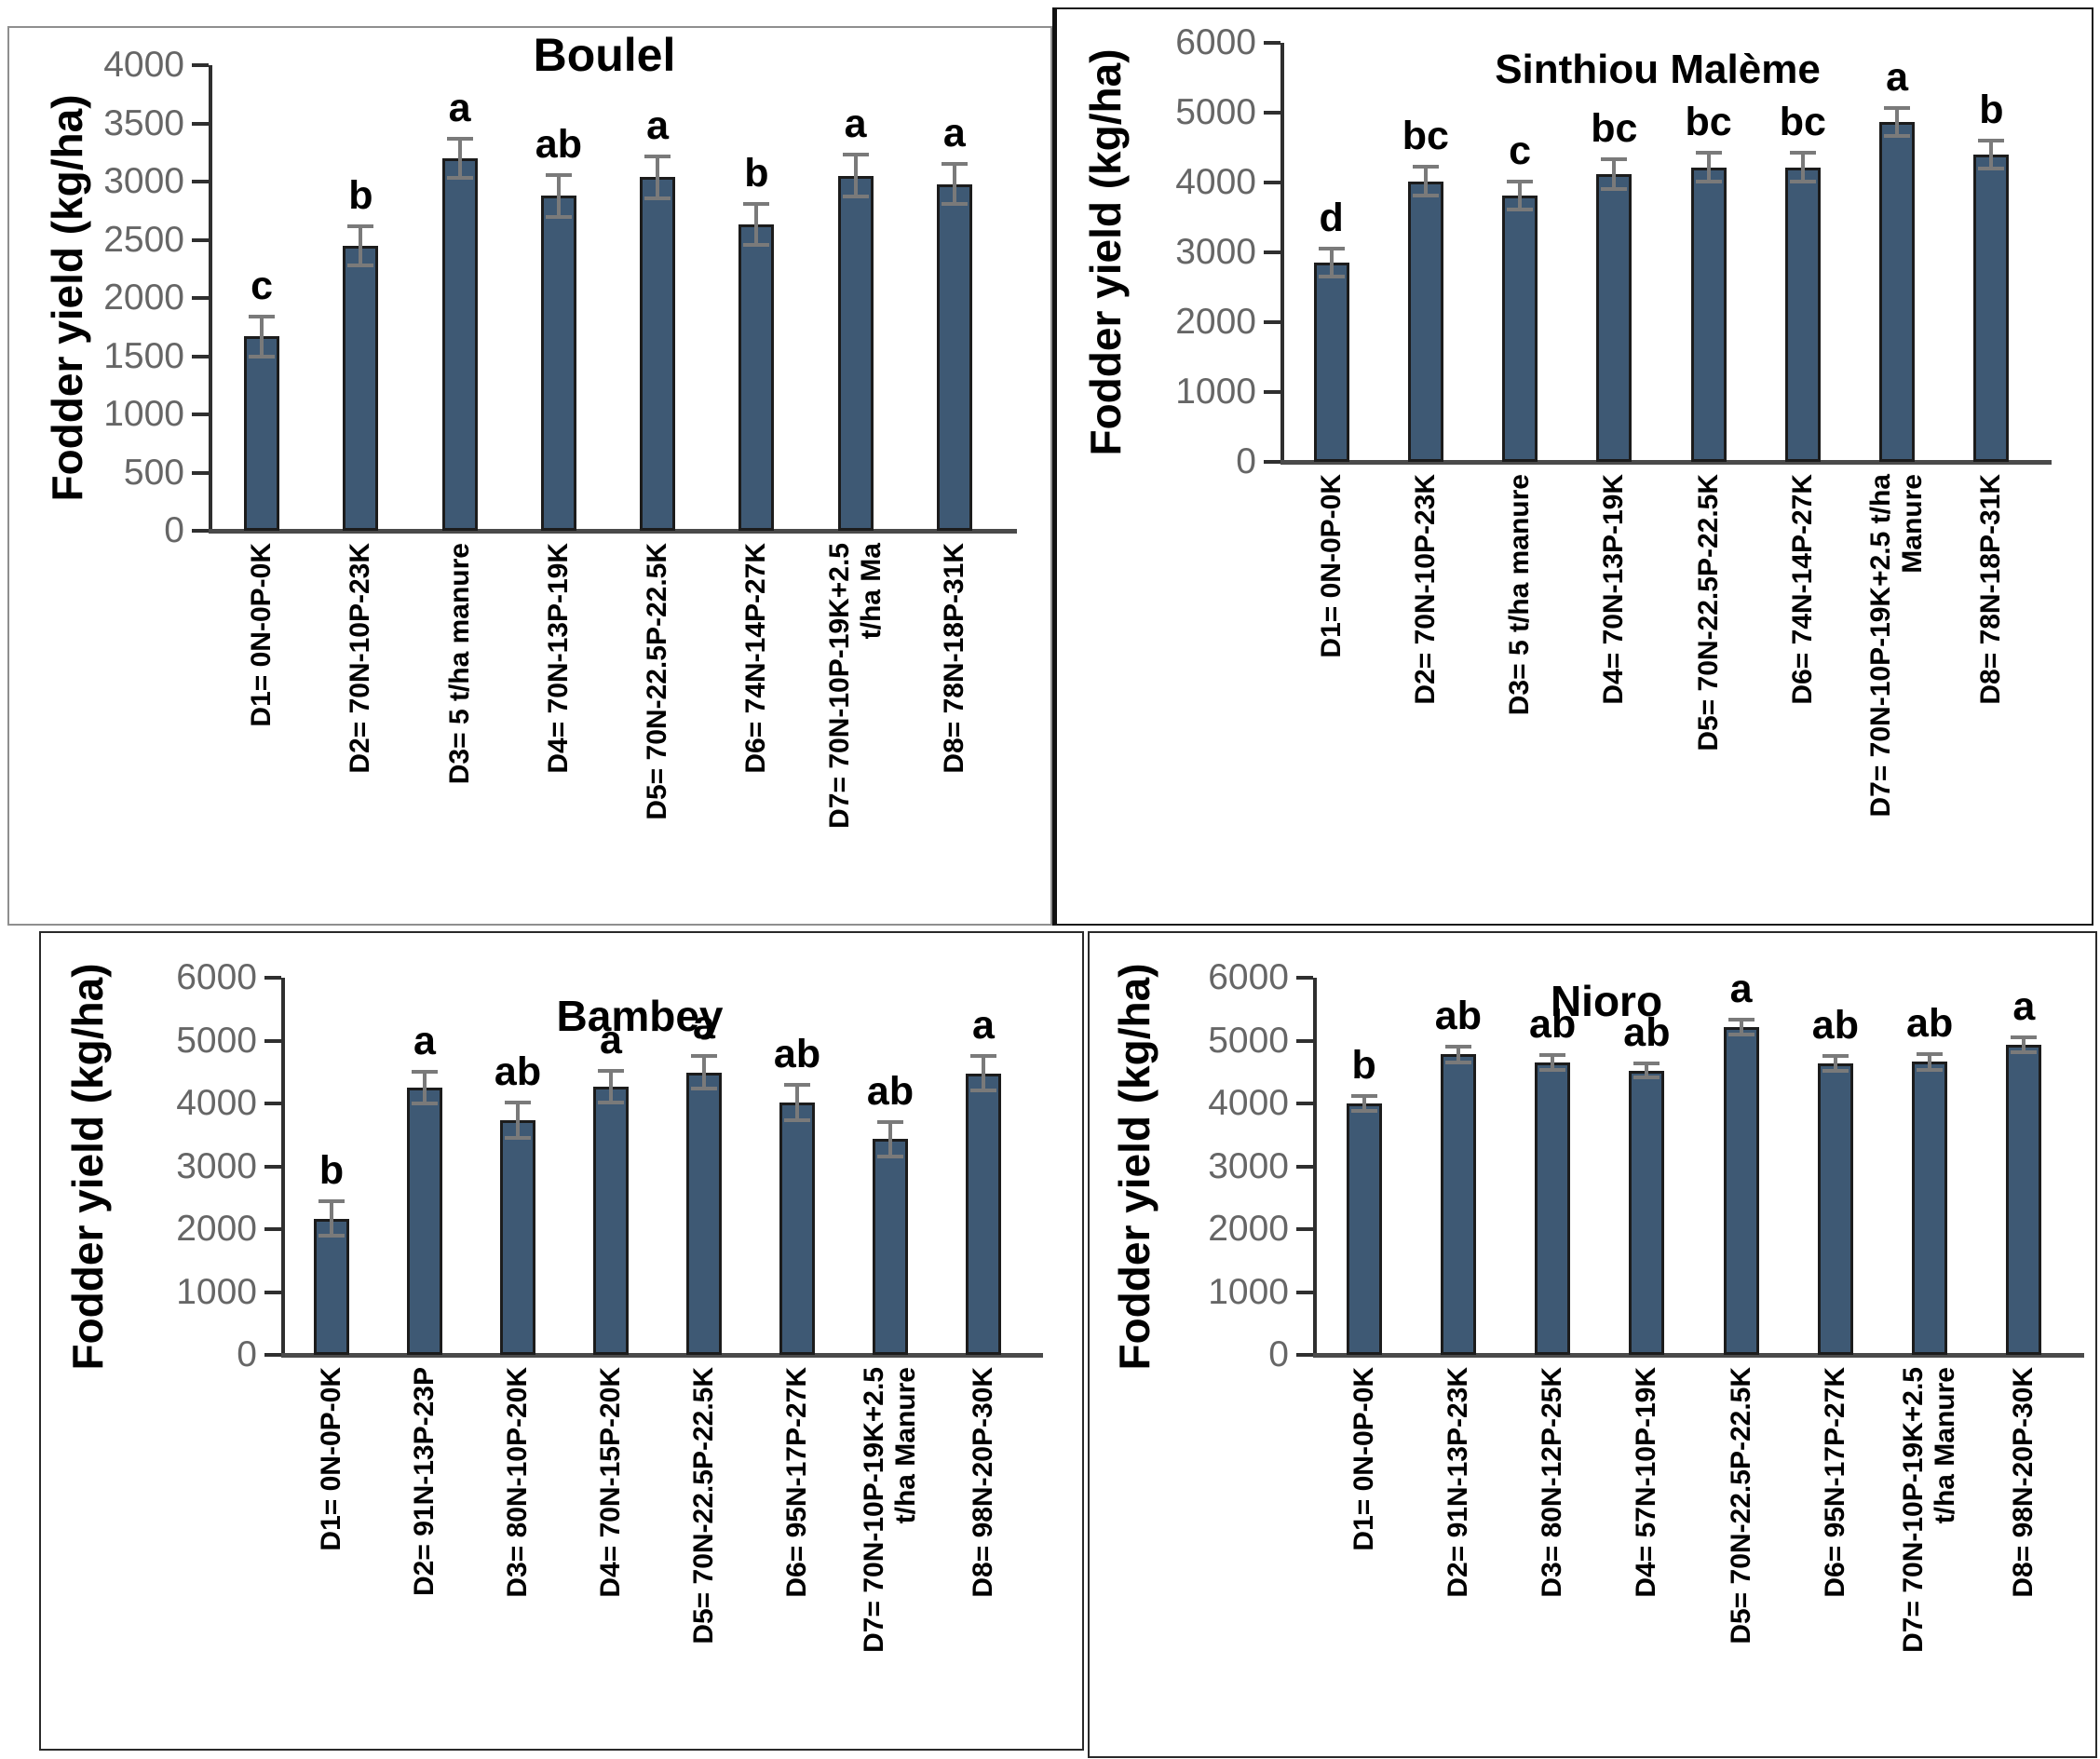  I want to click on x-tick-cell: D4= 70N-13P-19K, so click(558, 710).